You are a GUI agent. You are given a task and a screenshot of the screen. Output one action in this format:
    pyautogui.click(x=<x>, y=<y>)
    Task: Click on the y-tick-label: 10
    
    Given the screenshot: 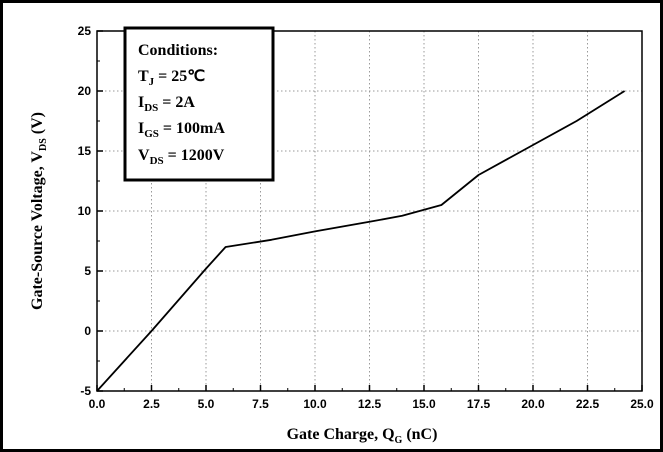 What is the action you would take?
    pyautogui.click(x=85, y=211)
    